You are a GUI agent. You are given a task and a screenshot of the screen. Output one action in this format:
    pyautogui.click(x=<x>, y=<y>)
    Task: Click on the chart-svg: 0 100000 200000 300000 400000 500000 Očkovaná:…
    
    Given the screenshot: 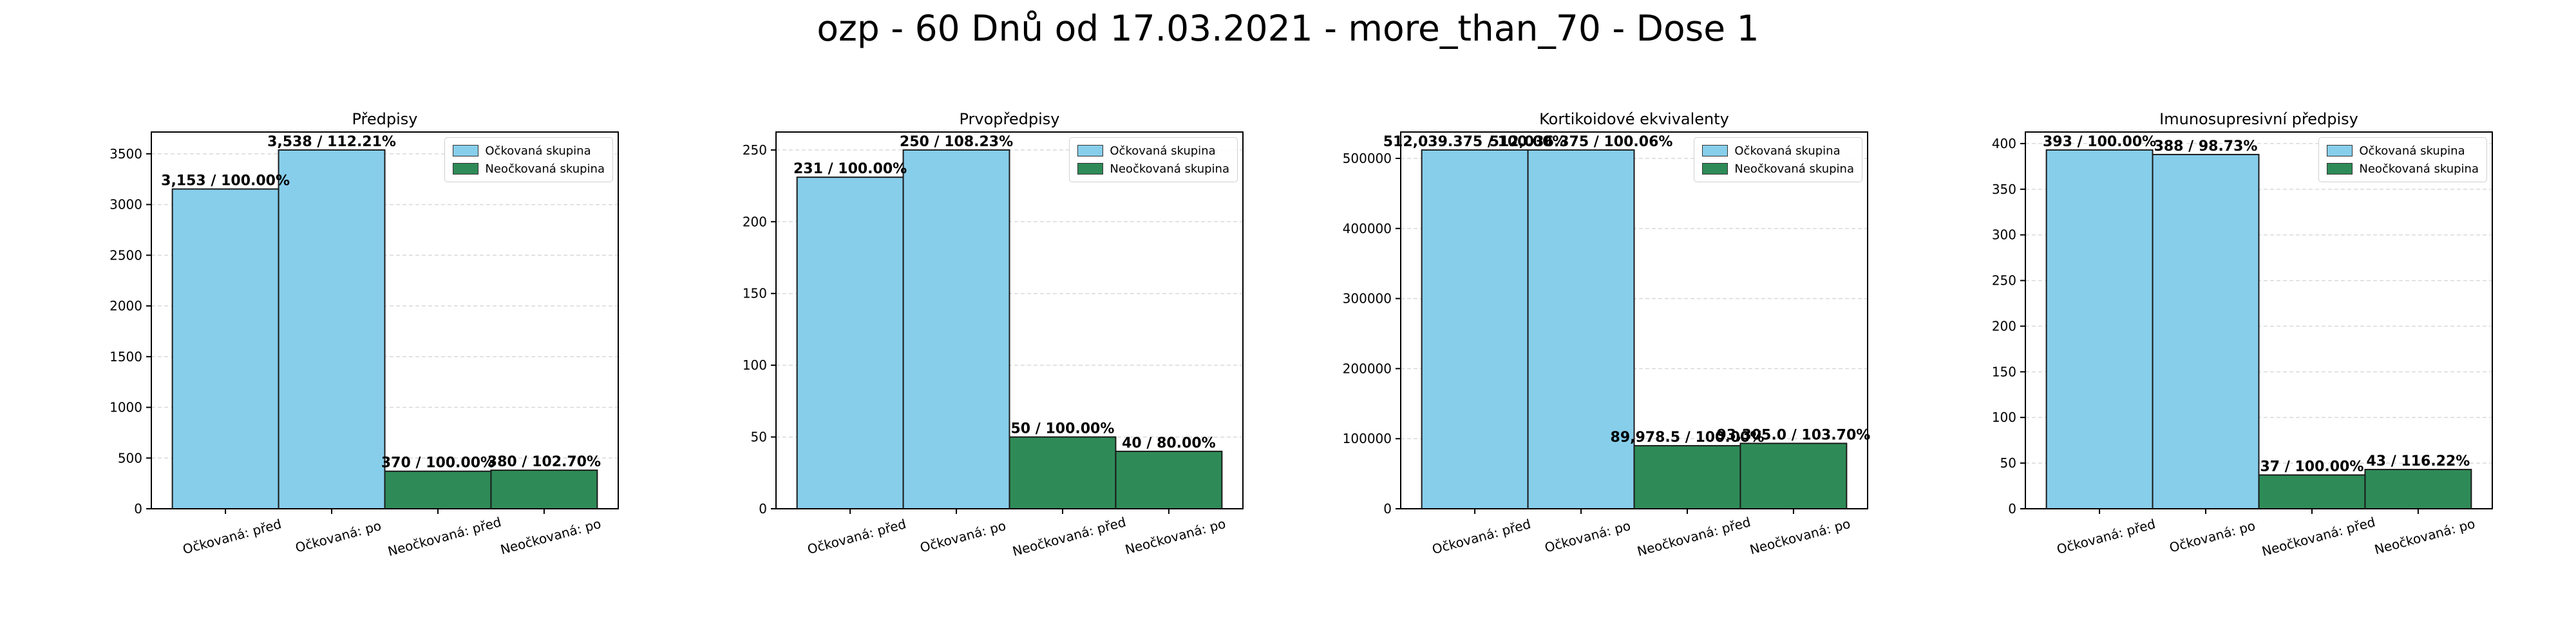 What is the action you would take?
    pyautogui.click(x=1607, y=334)
    